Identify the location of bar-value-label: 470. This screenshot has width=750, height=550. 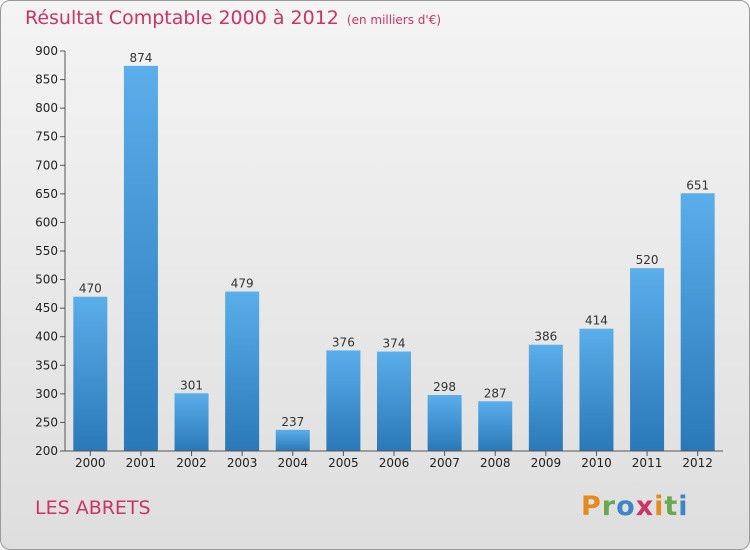
(90, 289).